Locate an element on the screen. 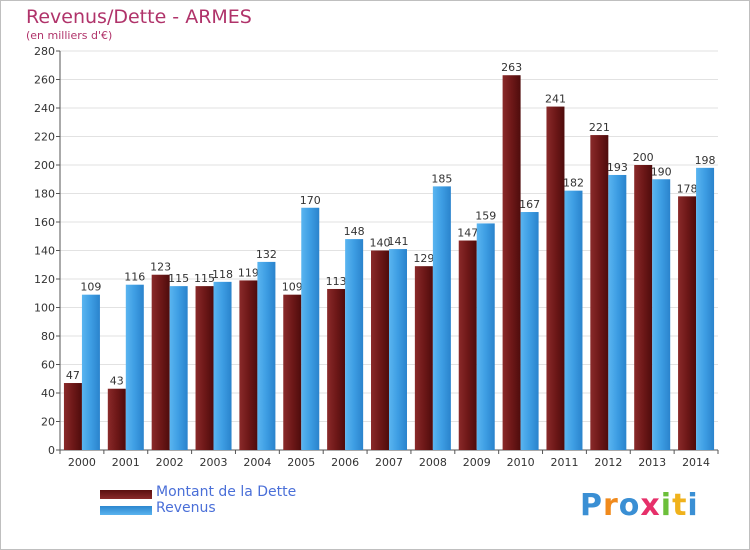 Image resolution: width=750 pixels, height=550 pixels. data-label-revenue: 198 is located at coordinates (705, 160).